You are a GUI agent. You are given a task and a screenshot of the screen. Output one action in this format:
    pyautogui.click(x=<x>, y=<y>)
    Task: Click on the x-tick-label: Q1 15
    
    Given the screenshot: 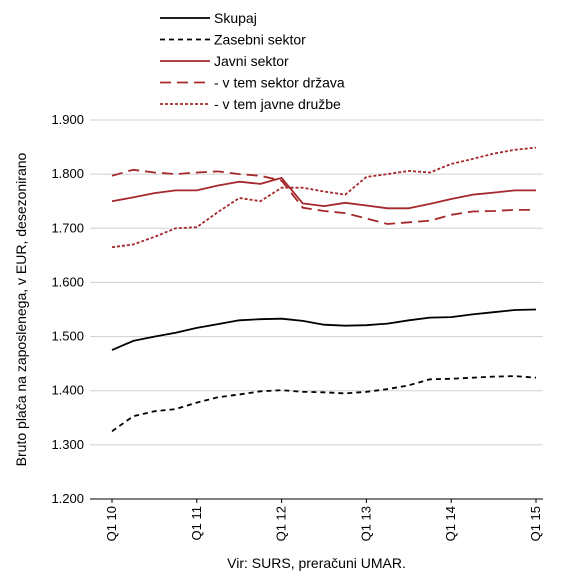 What is the action you would take?
    pyautogui.click(x=535, y=523)
    